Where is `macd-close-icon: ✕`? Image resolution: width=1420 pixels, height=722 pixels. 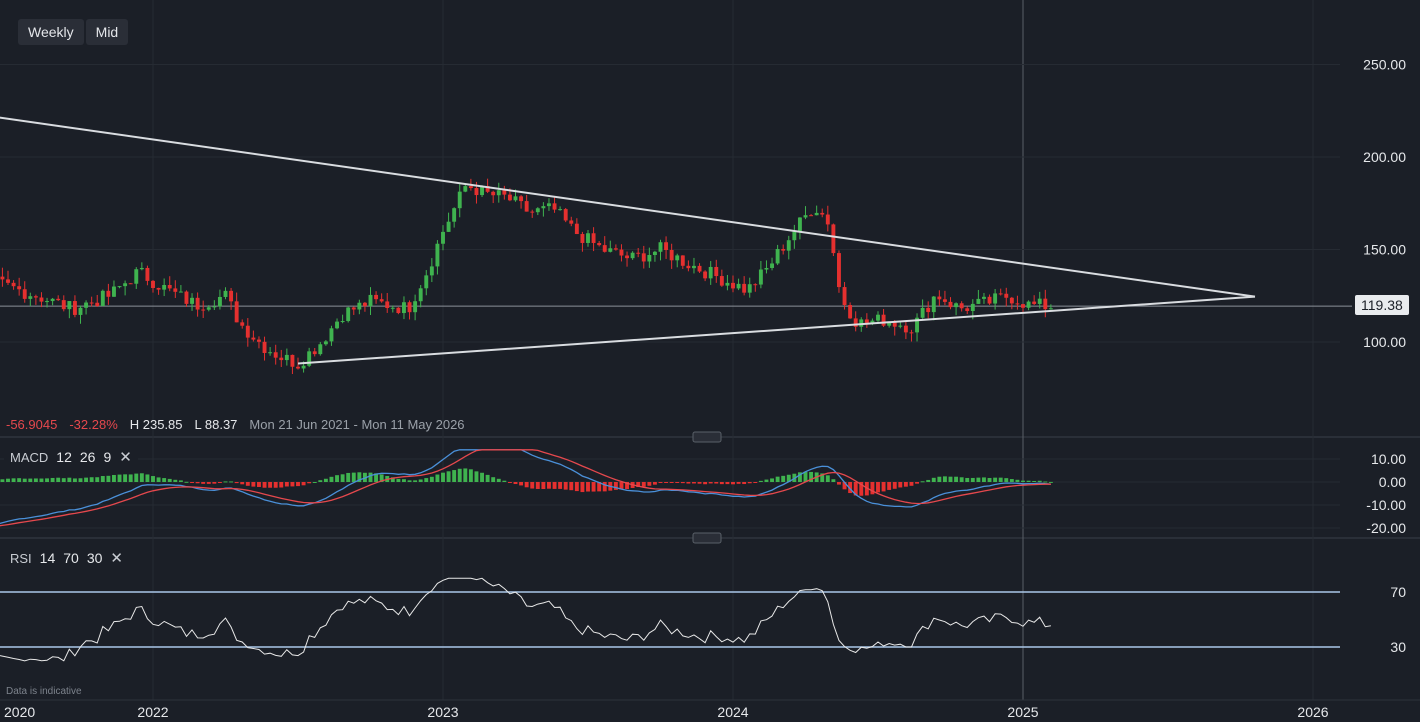 macd-close-icon: ✕ is located at coordinates (125, 457).